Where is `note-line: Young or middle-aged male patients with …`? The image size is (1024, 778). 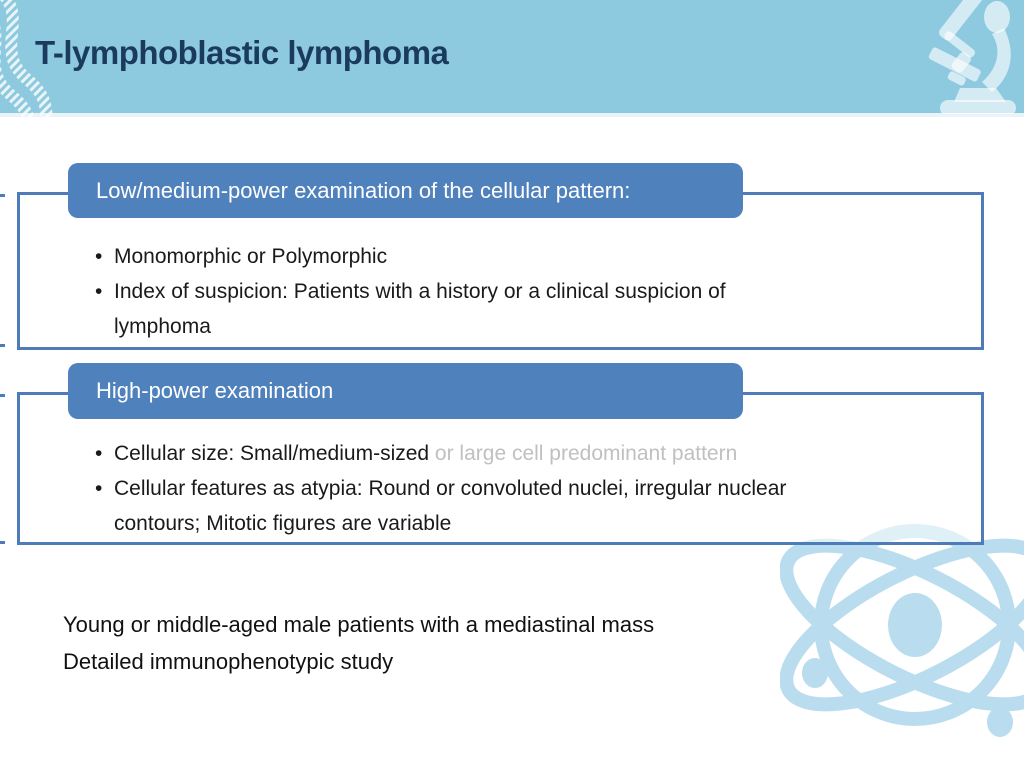
note-line: Young or middle-aged male patients with … is located at coordinates (359, 624).